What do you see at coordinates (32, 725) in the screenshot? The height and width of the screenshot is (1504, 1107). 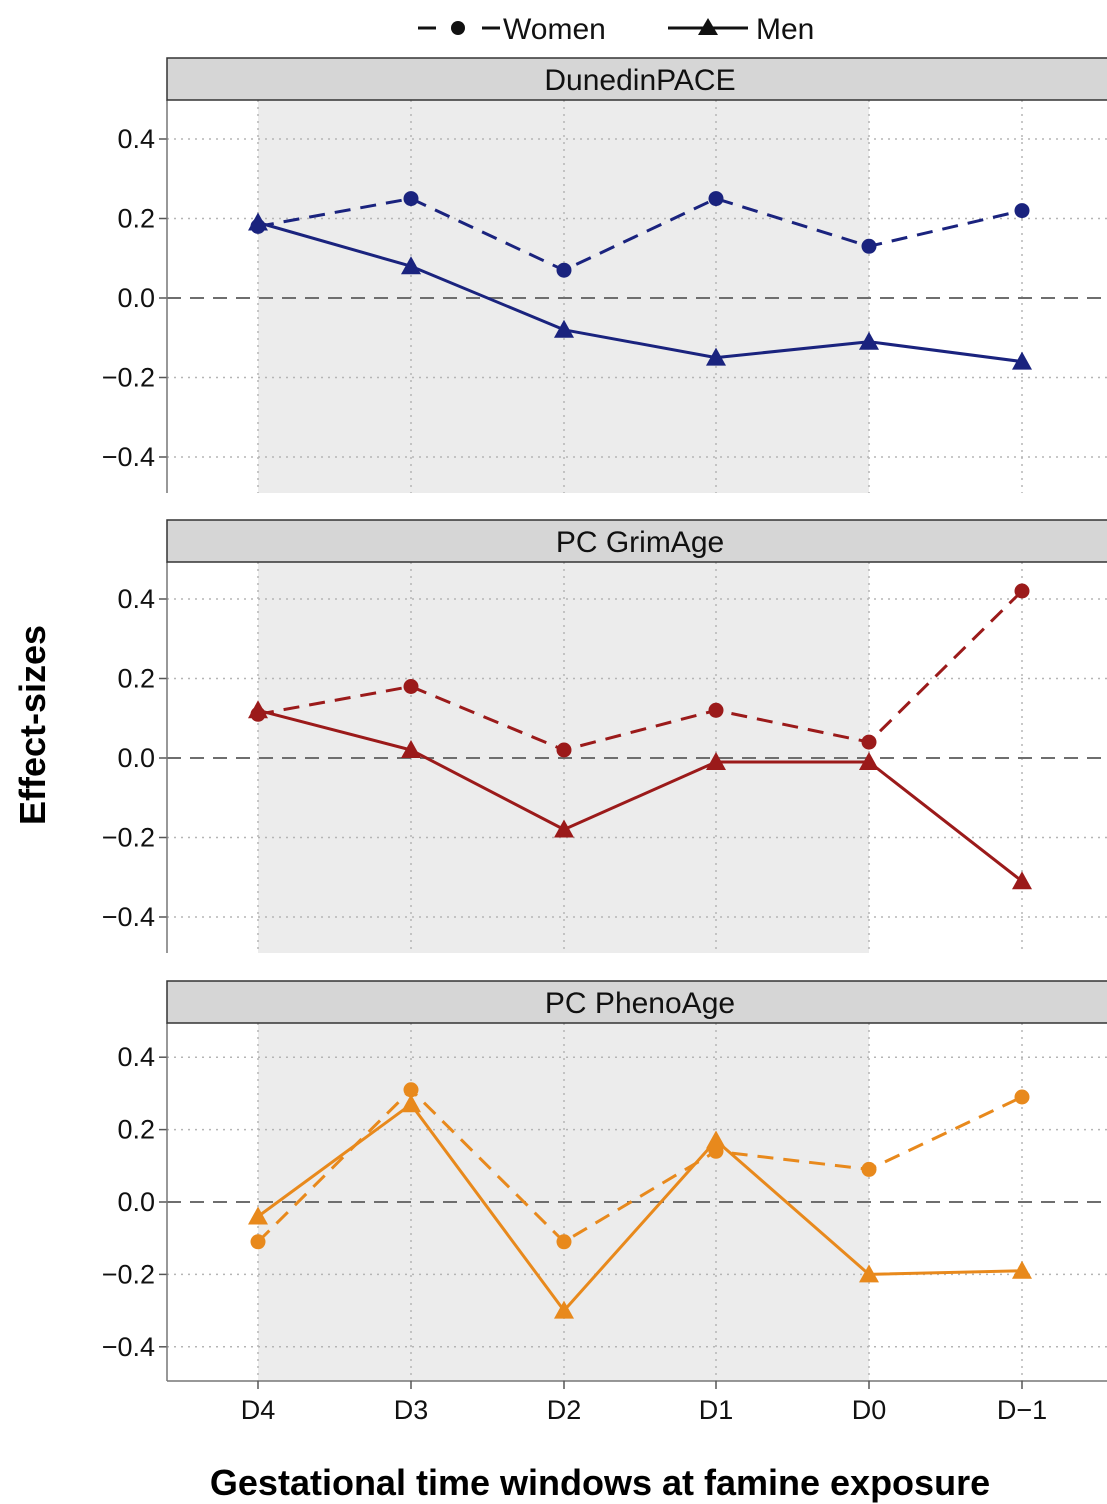 I see `y-axis-title: Effect-sizes` at bounding box center [32, 725].